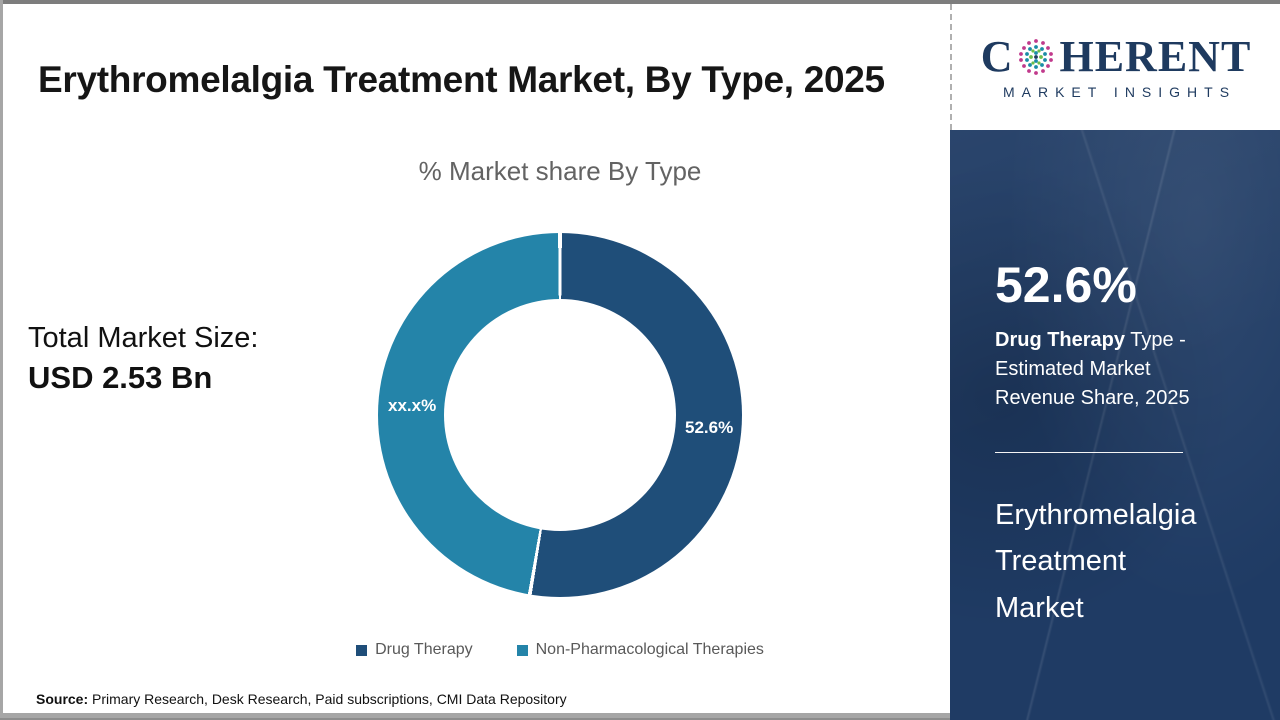 This screenshot has height=720, width=1280. What do you see at coordinates (1096, 561) in the screenshot?
I see `sidebar-market-name: Erythromelalgia Treatment Market` at bounding box center [1096, 561].